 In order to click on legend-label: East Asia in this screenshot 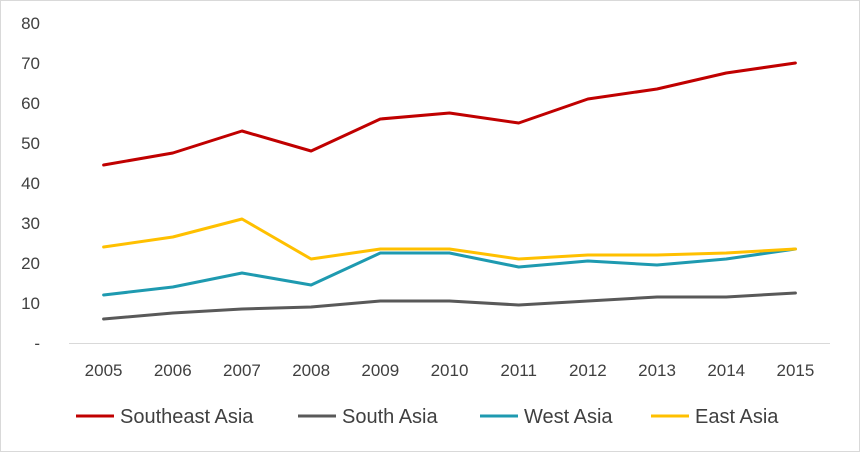, I will do `click(737, 417)`.